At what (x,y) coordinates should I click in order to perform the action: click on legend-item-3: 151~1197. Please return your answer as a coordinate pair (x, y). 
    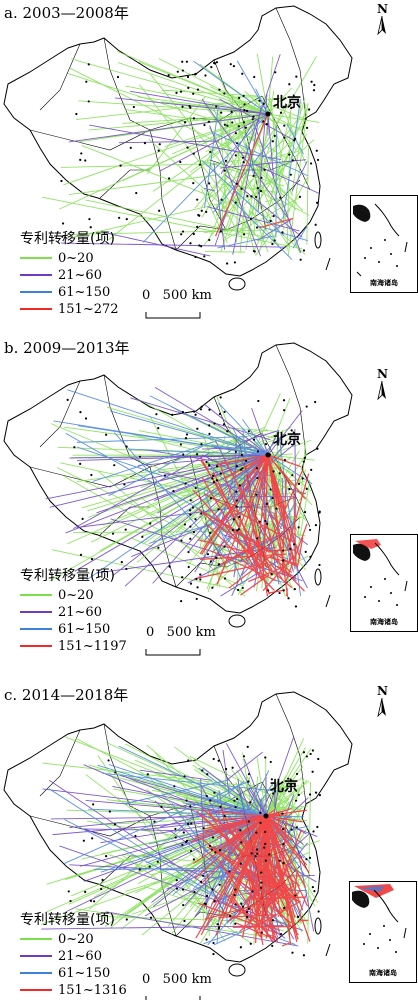
    Looking at the image, I should click on (73, 646).